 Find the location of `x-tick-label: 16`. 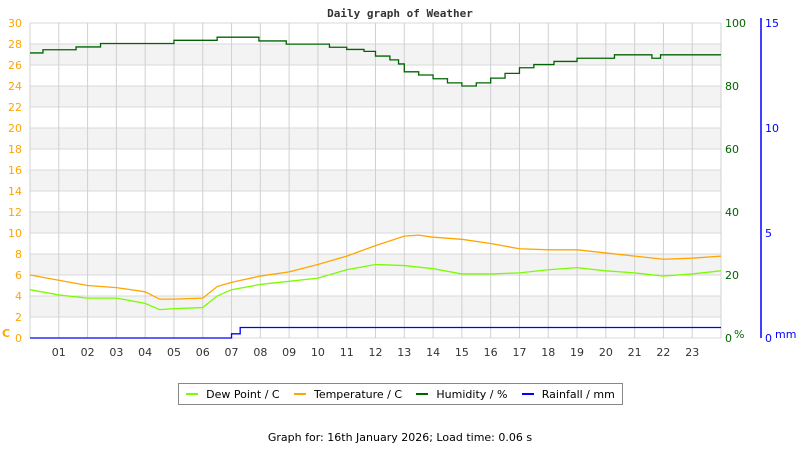

x-tick-label: 16 is located at coordinates (491, 352).